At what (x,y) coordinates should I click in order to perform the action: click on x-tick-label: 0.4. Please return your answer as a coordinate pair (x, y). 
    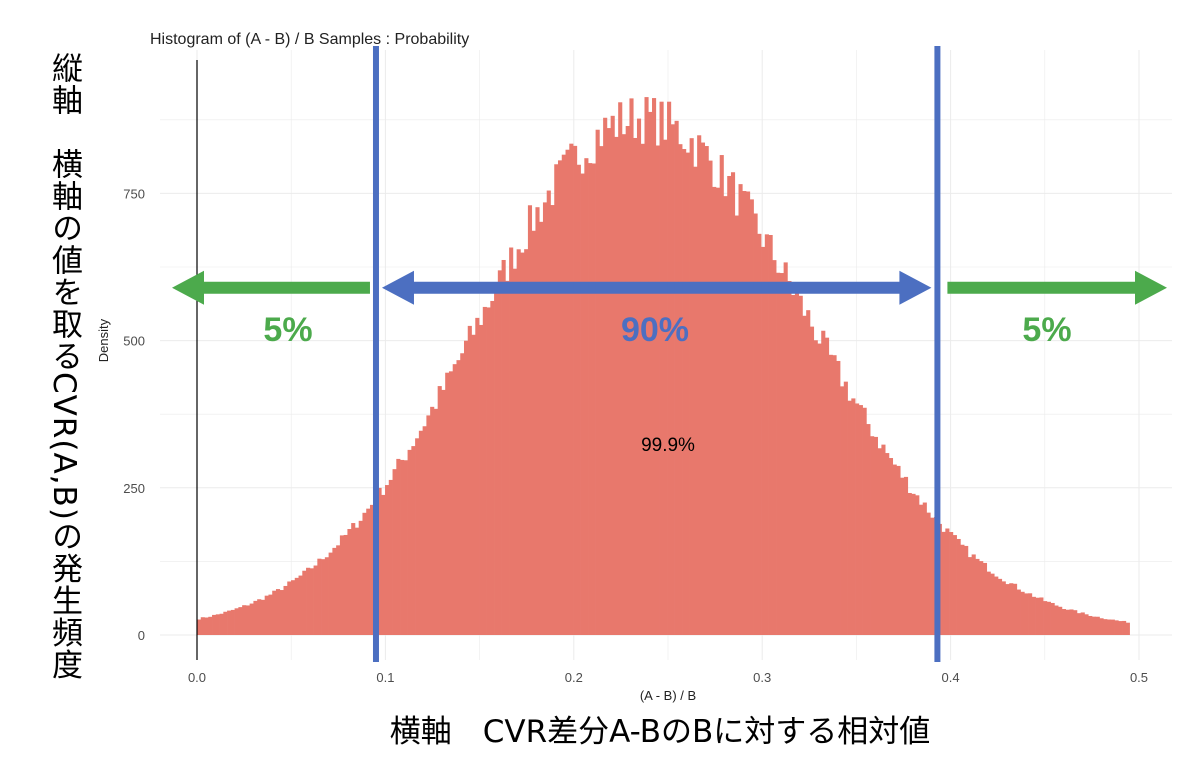
    Looking at the image, I should click on (951, 677).